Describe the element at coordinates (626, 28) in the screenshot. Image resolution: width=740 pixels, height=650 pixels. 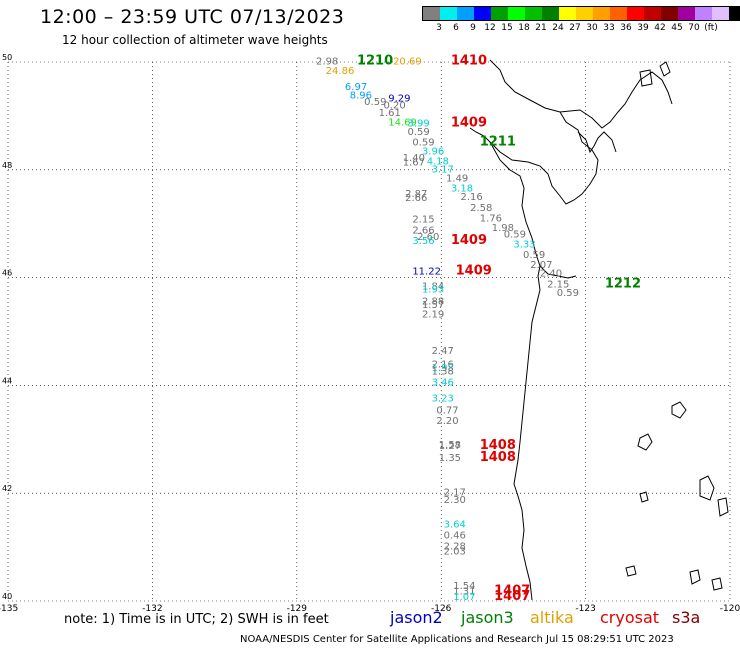
I see `color-legend-label: 36` at that location.